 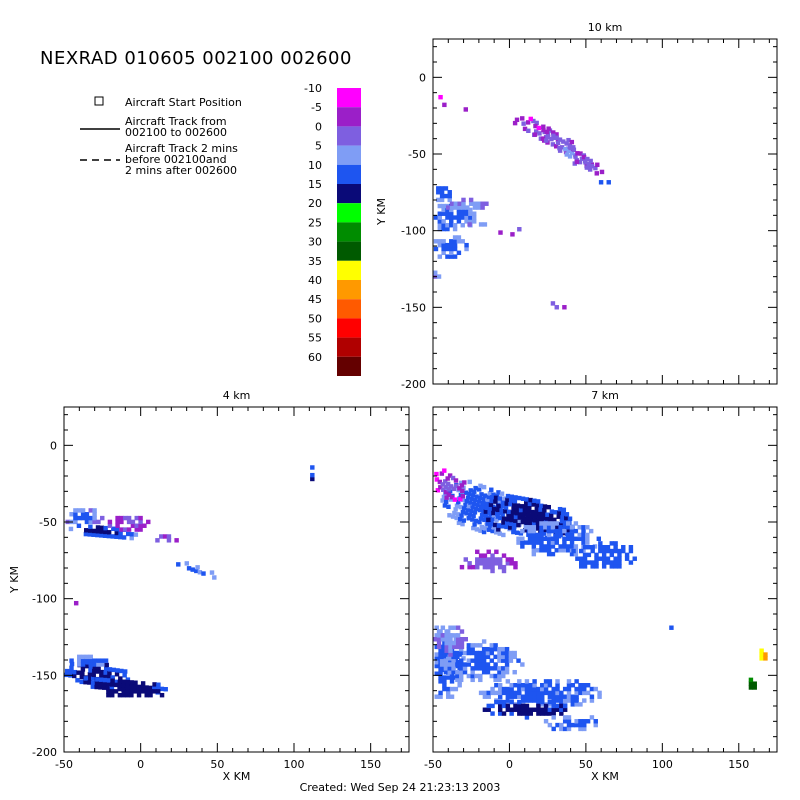 What do you see at coordinates (176, 132) in the screenshot?
I see `legend-track-line2: 002100 to 002600` at bounding box center [176, 132].